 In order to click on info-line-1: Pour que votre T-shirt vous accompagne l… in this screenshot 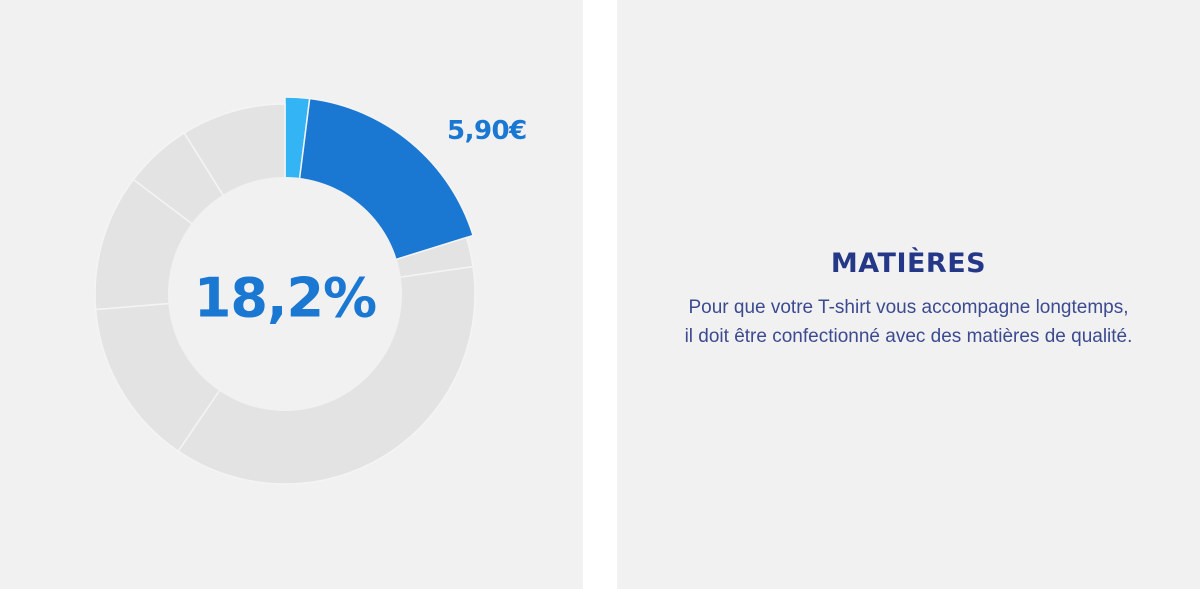, I will do `click(908, 307)`.